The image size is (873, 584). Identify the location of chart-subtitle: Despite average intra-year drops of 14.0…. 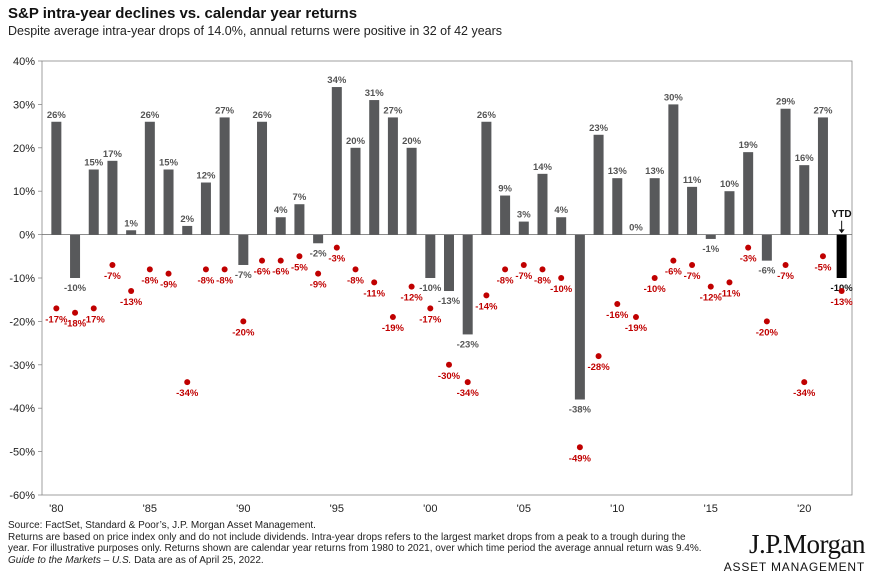
(255, 31).